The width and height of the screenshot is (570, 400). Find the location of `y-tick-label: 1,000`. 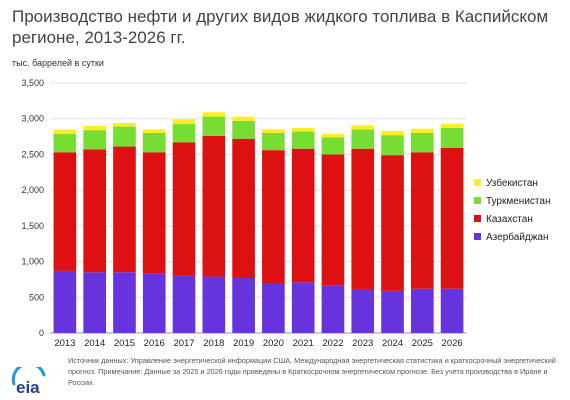

y-tick-label: 1,000 is located at coordinates (32, 262).